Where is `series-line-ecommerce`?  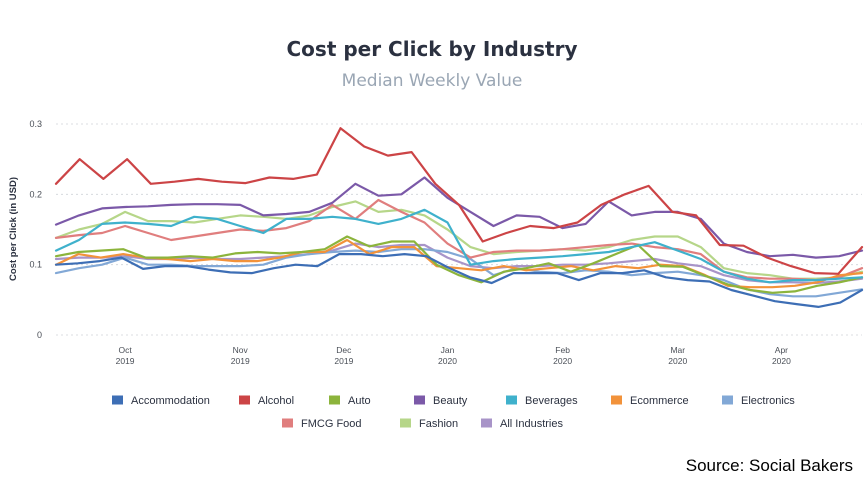 series-line-ecommerce is located at coordinates (459, 263).